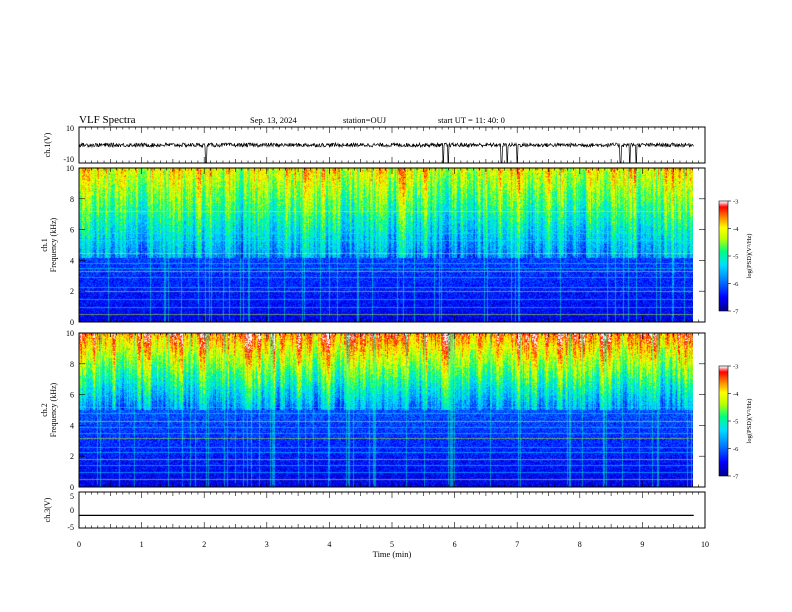  What do you see at coordinates (267, 544) in the screenshot?
I see `x-tick-label: 3` at bounding box center [267, 544].